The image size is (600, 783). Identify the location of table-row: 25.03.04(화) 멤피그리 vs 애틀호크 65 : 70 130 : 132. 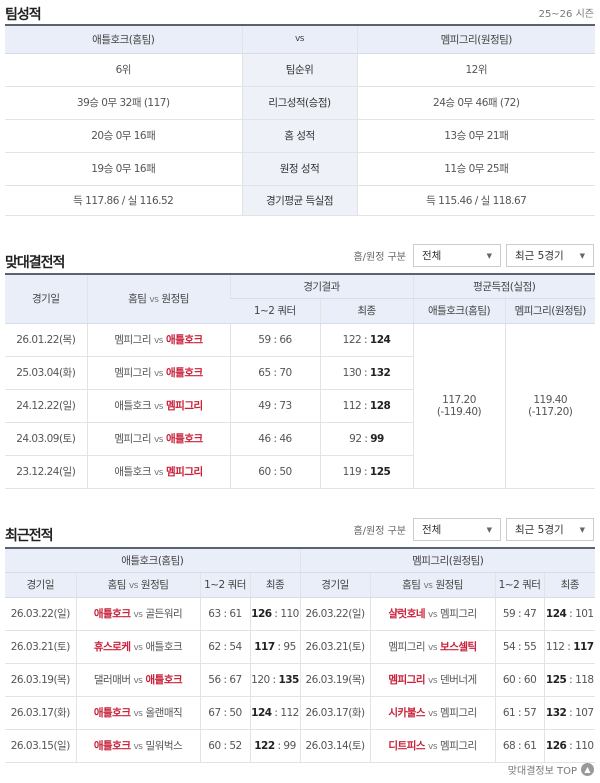
(300, 373).